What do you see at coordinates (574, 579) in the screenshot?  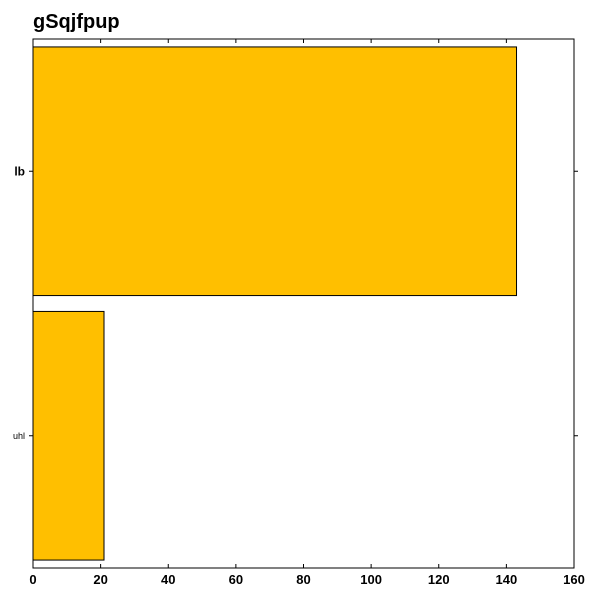 I see `x-tick-label-160: 160` at bounding box center [574, 579].